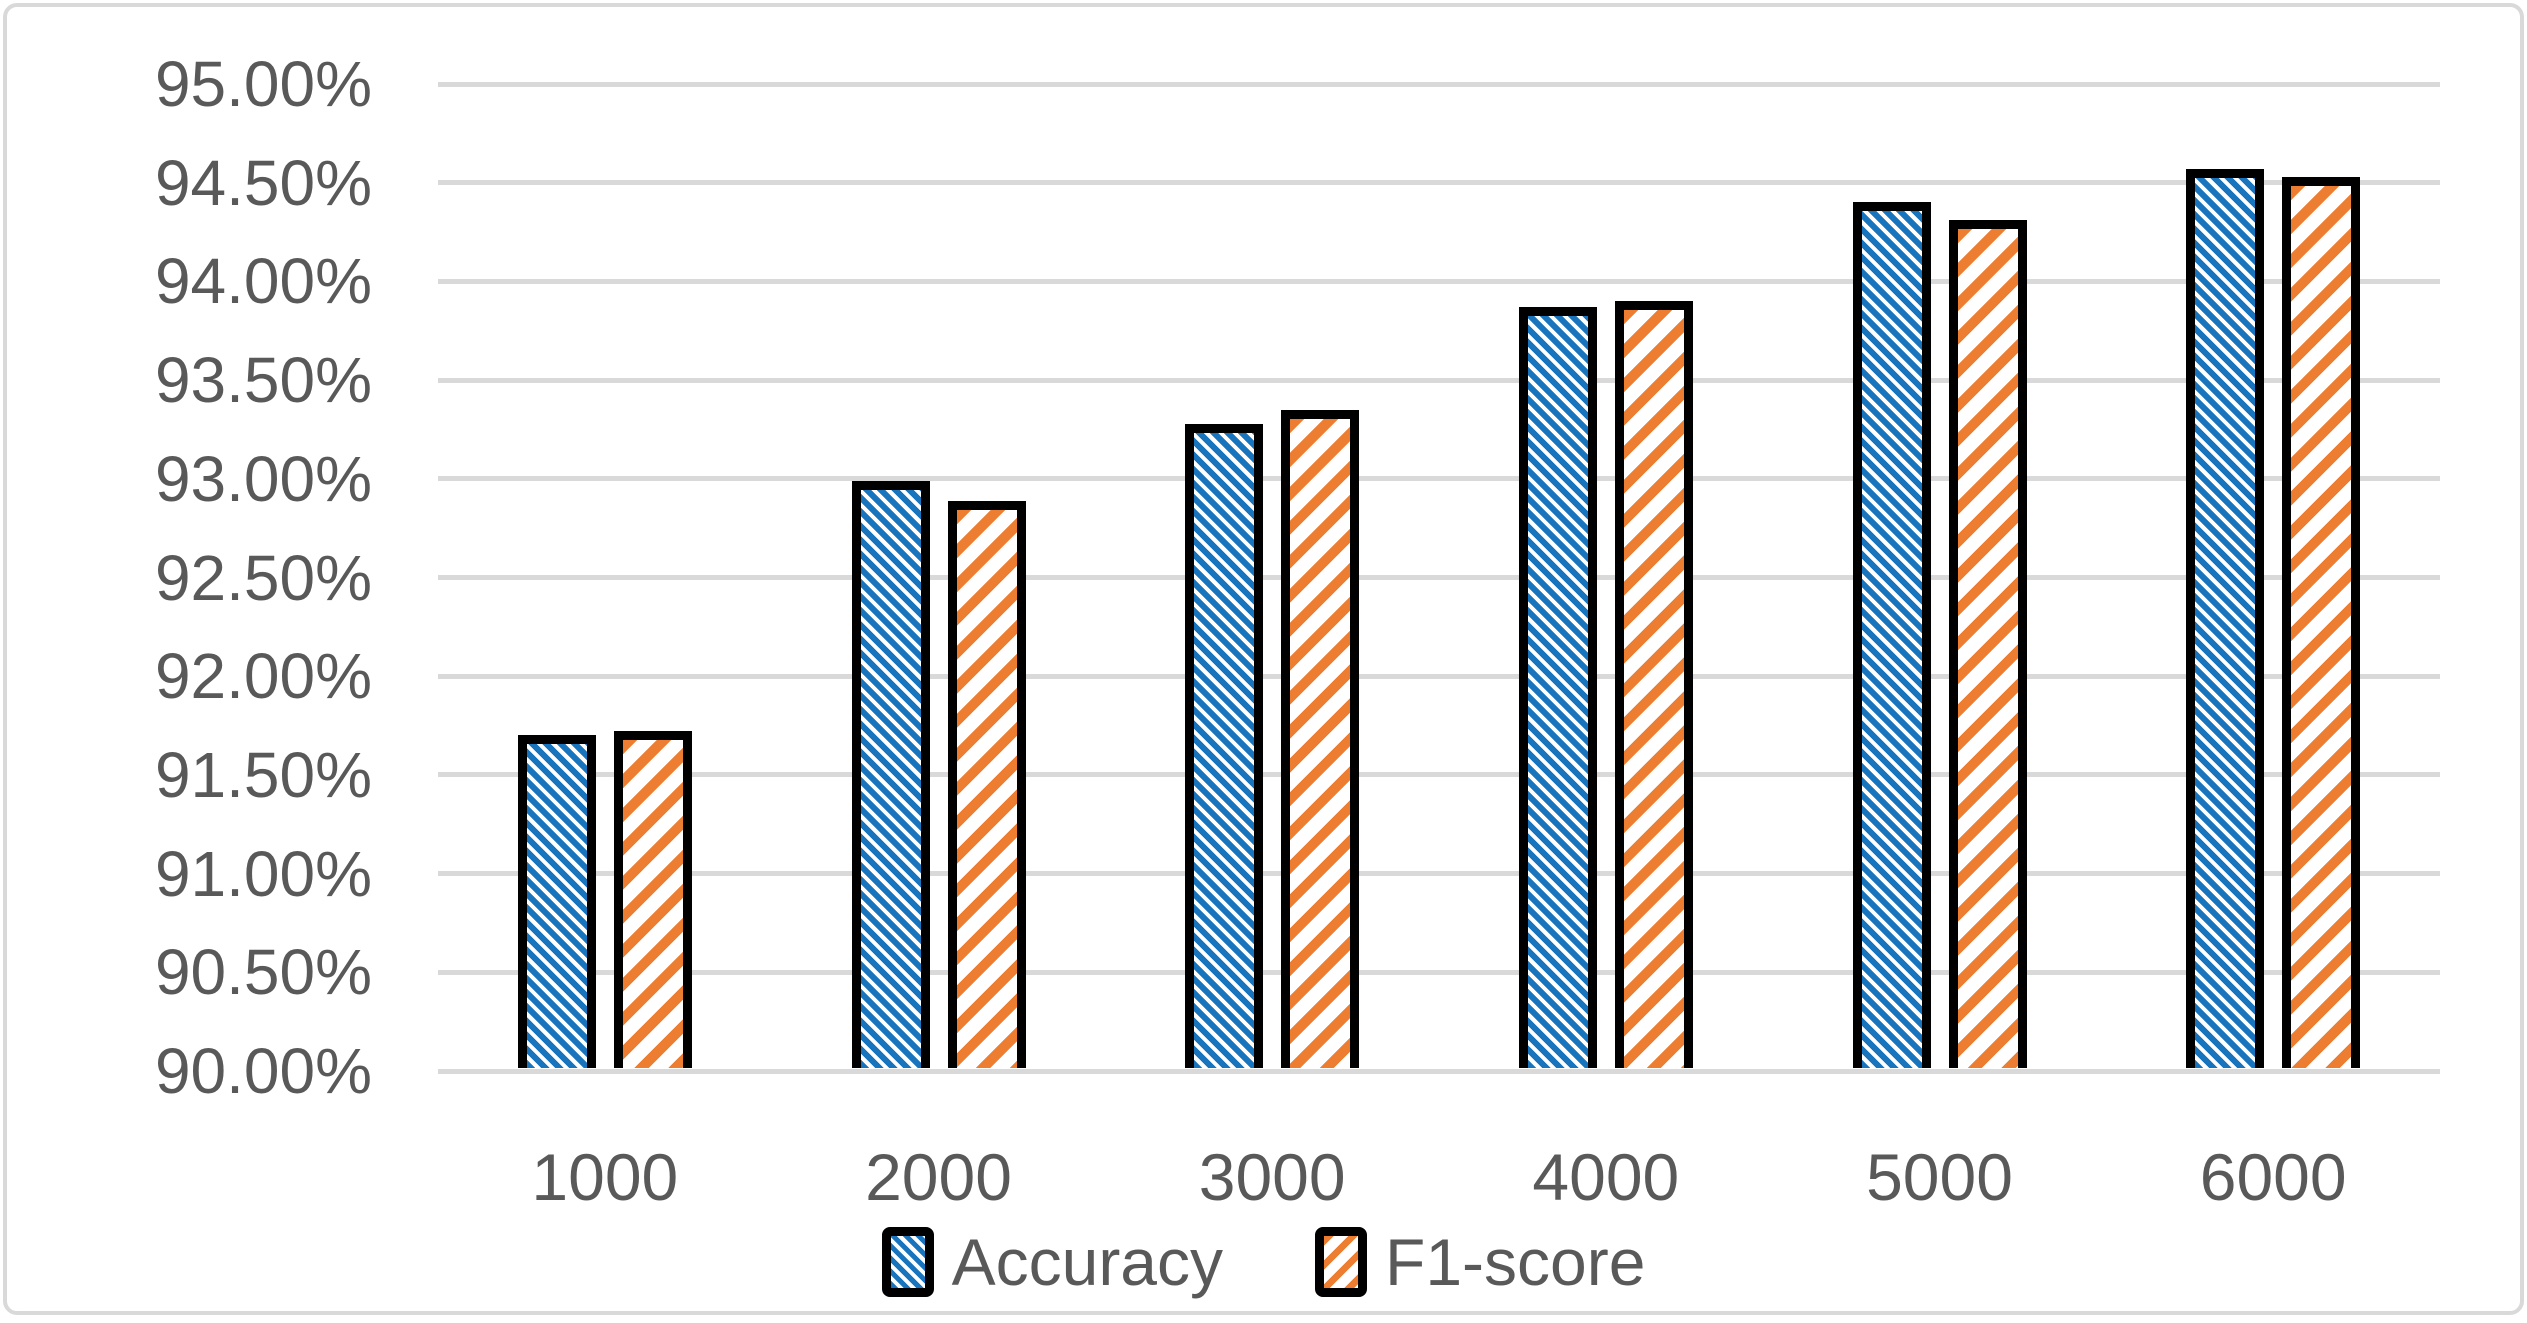 The image size is (2527, 1323). What do you see at coordinates (263, 380) in the screenshot?
I see `y-axis-tick-label: 93.50%` at bounding box center [263, 380].